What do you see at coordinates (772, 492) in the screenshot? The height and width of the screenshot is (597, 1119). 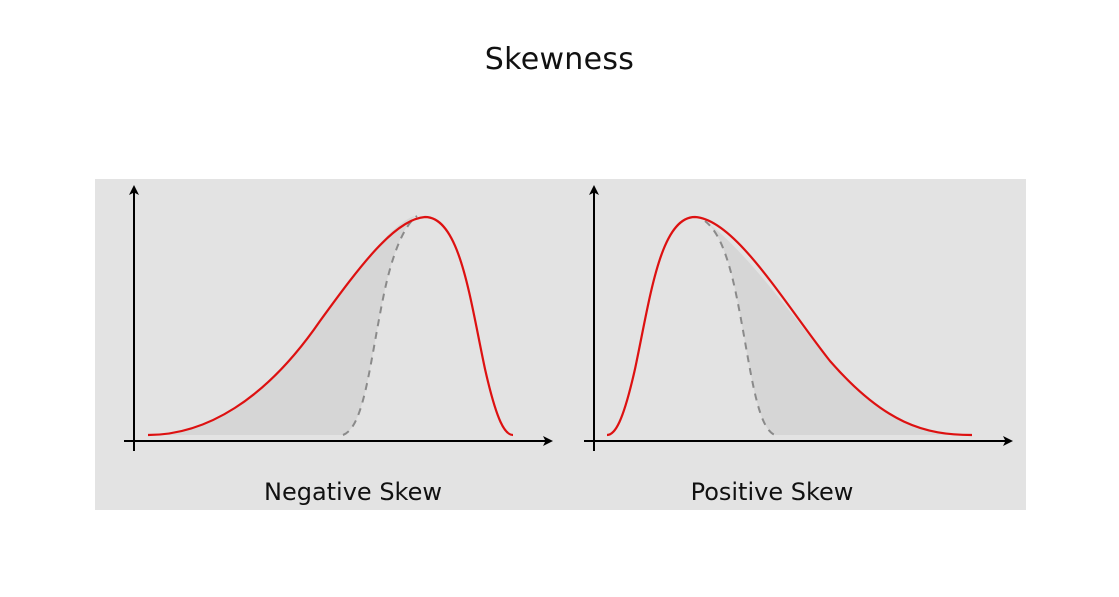 I see `positive-skew-label: Positive Skew` at bounding box center [772, 492].